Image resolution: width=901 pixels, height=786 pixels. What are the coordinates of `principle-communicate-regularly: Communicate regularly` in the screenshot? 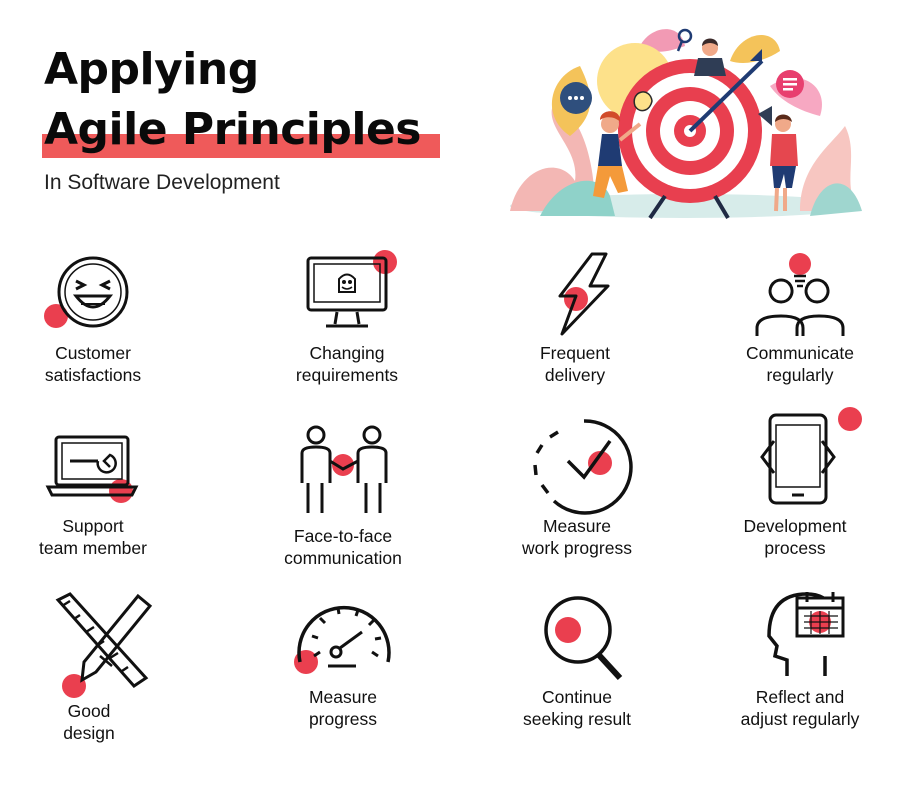 It's located at (800, 319).